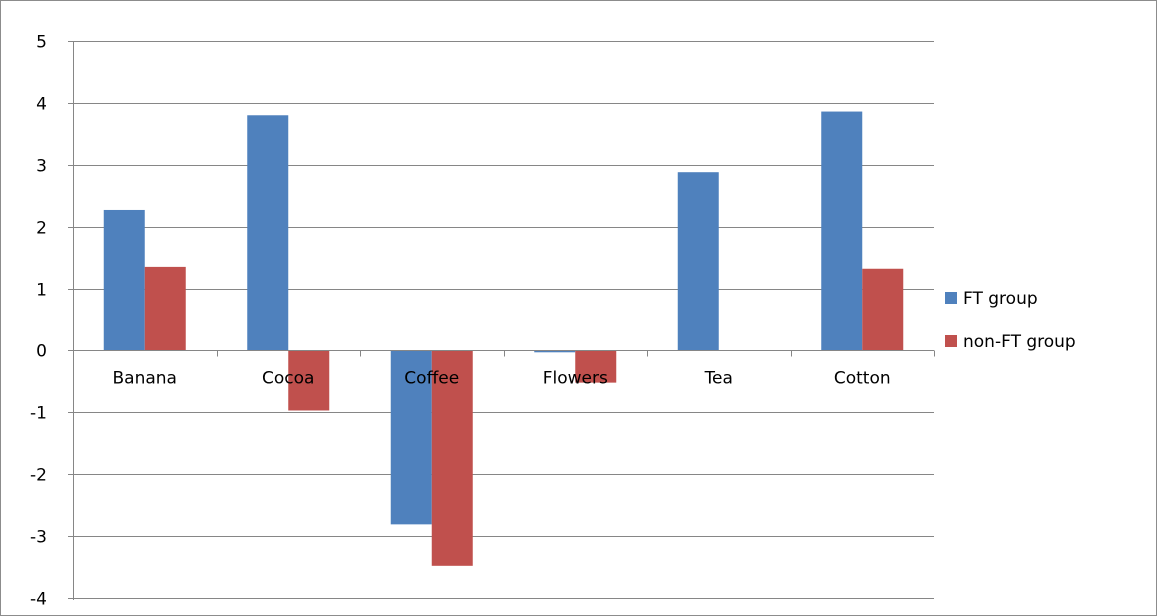  I want to click on legend-label: non-FT group, so click(1019, 342).